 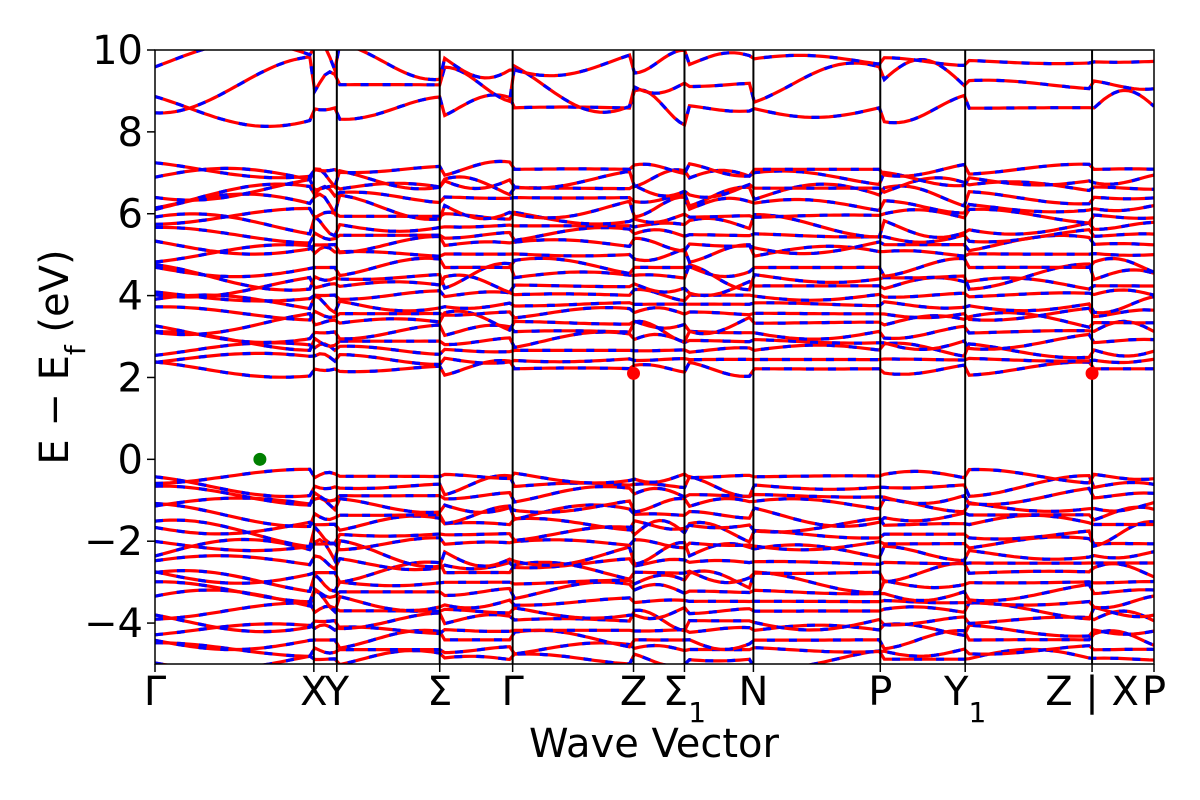 I want to click on y-axis-label: E − Ef (eV), so click(x=62, y=356).